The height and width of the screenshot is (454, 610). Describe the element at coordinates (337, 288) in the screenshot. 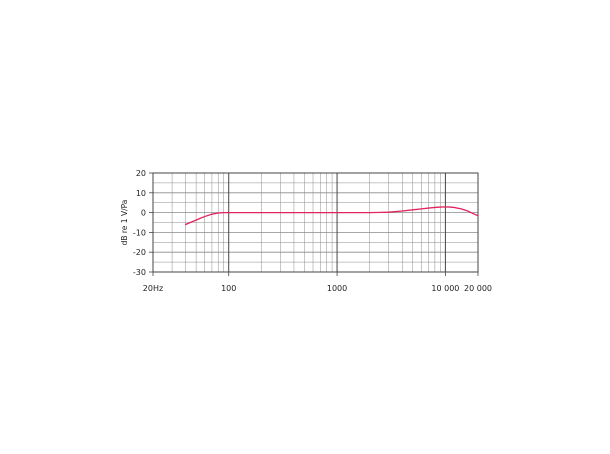

I see `x-tick-label: 1000` at that location.